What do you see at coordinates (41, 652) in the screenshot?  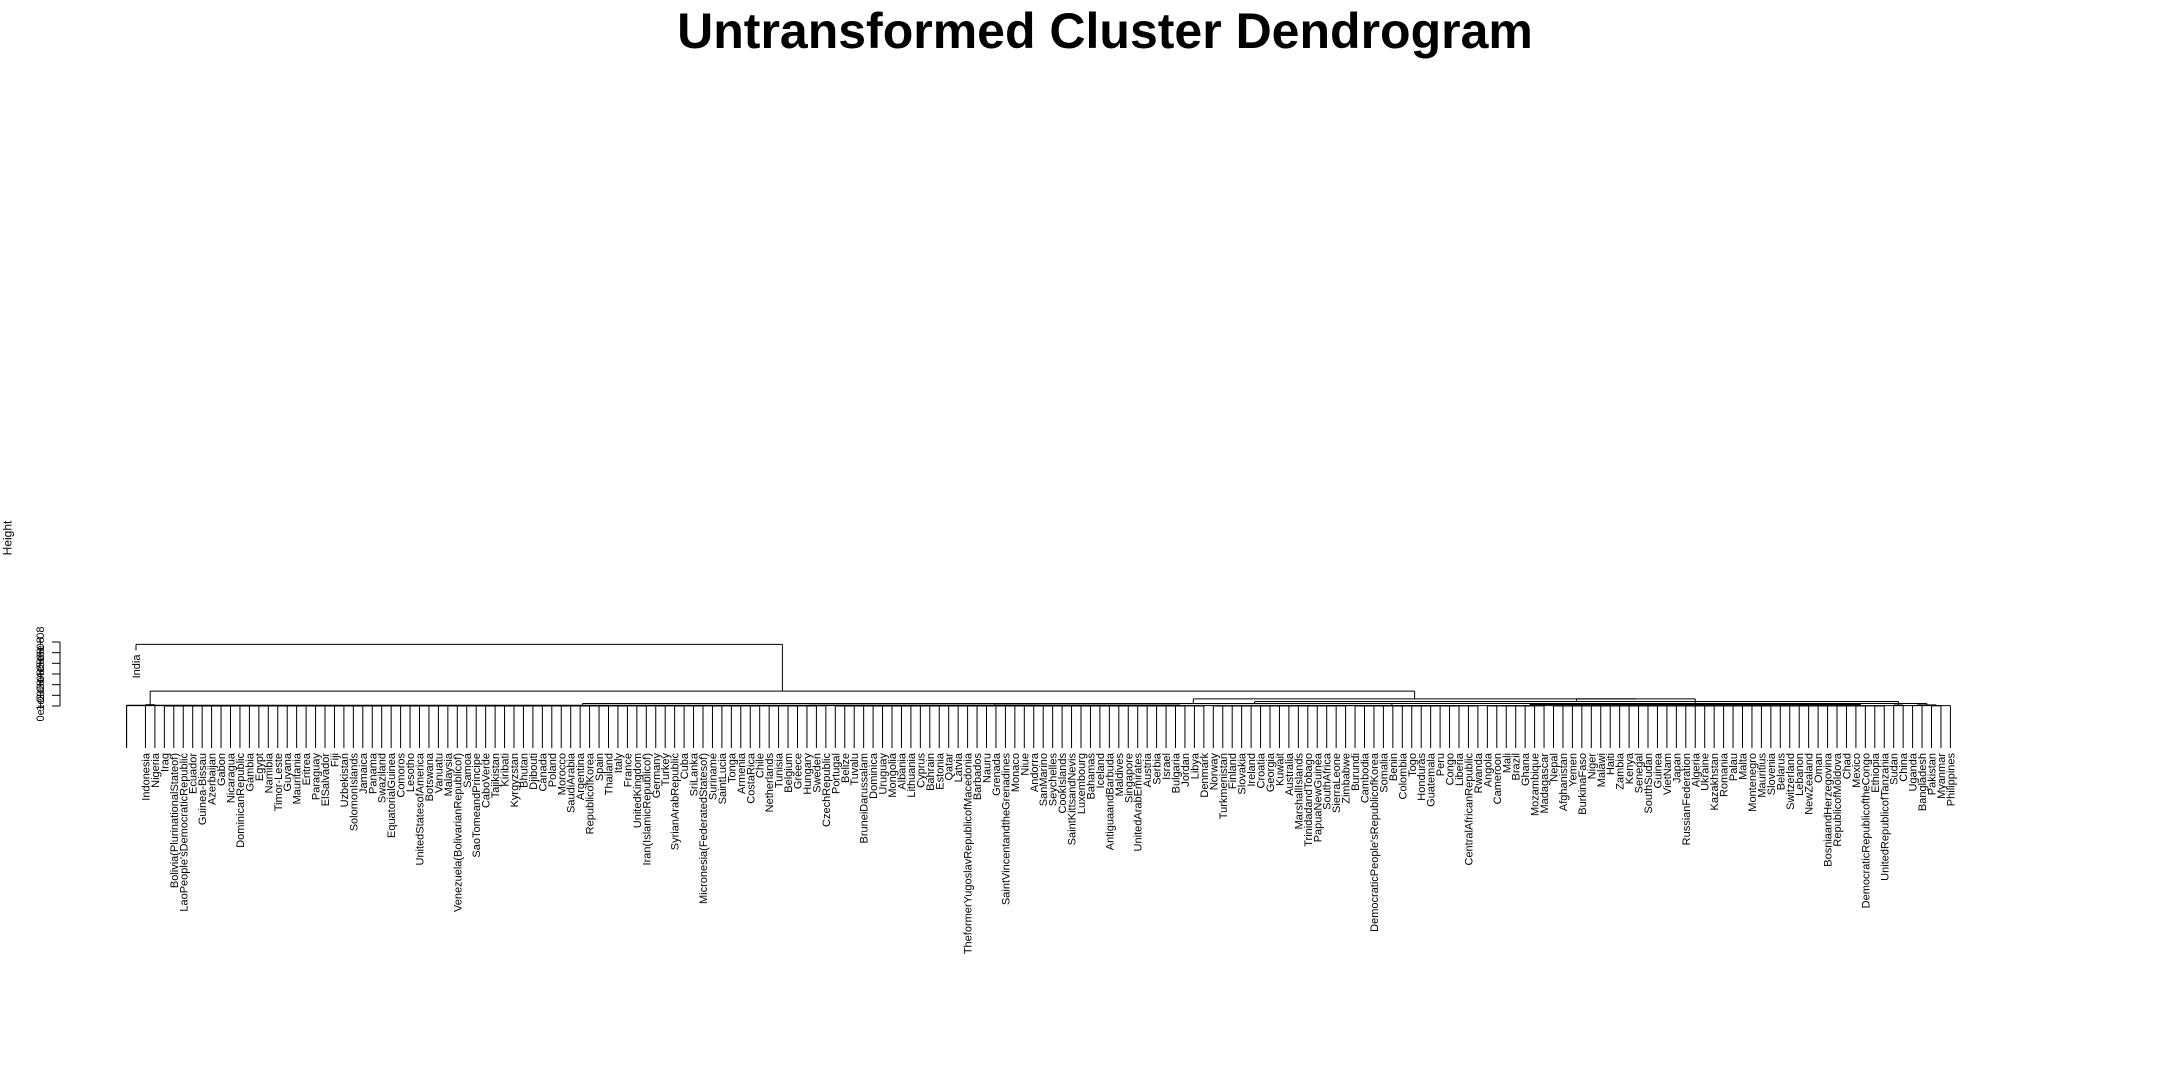 I see `y-tick-label: 5e+08` at bounding box center [41, 652].